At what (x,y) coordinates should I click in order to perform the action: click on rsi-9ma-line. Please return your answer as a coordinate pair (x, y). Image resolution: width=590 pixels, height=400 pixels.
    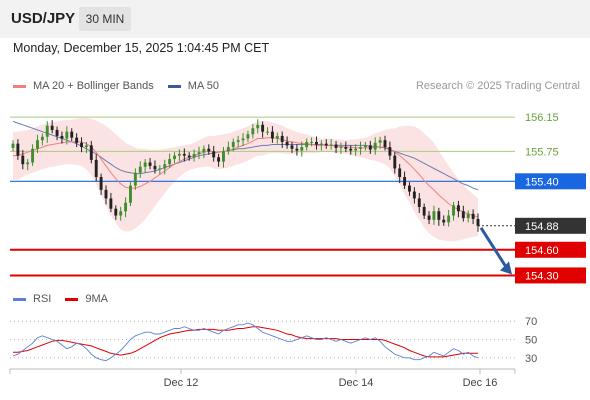
    Looking at the image, I should click on (245, 342).